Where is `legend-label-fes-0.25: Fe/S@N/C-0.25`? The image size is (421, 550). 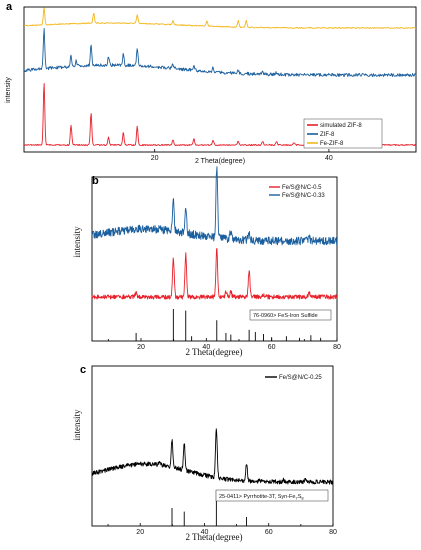 legend-label-fes-0.25: Fe/S@N/C-0.25 is located at coordinates (300, 378).